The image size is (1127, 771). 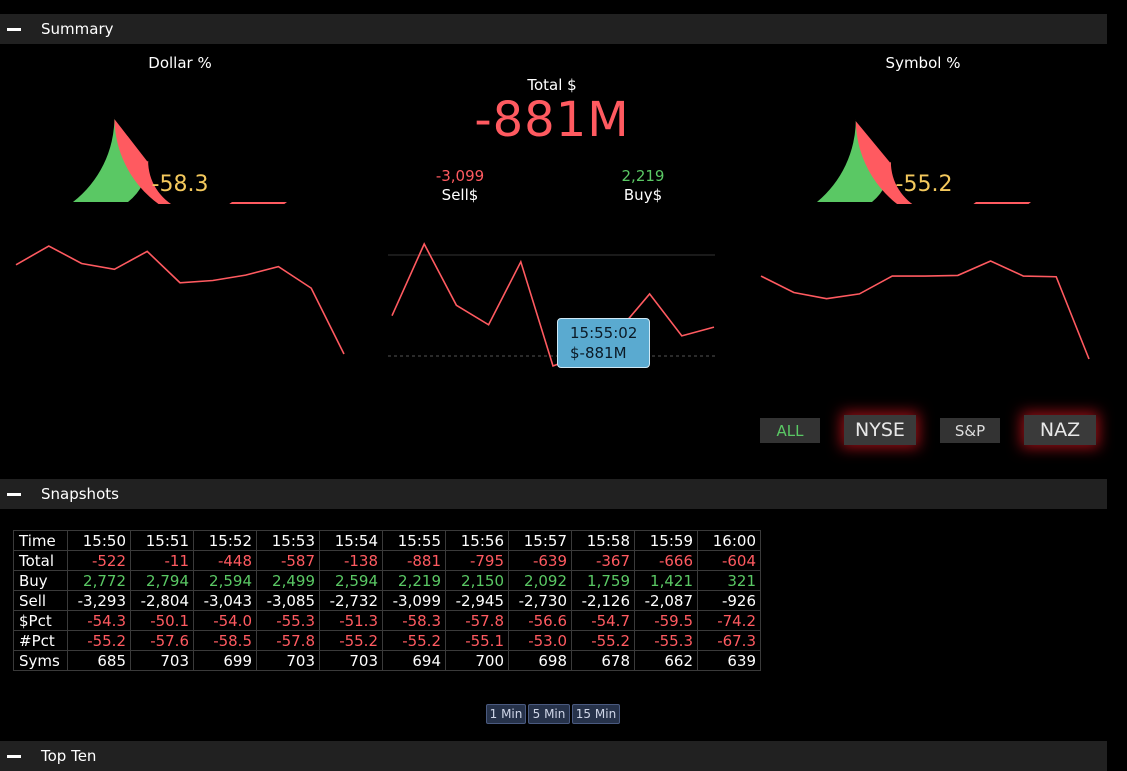 I want to click on table-cell: -57.6, so click(x=162, y=640).